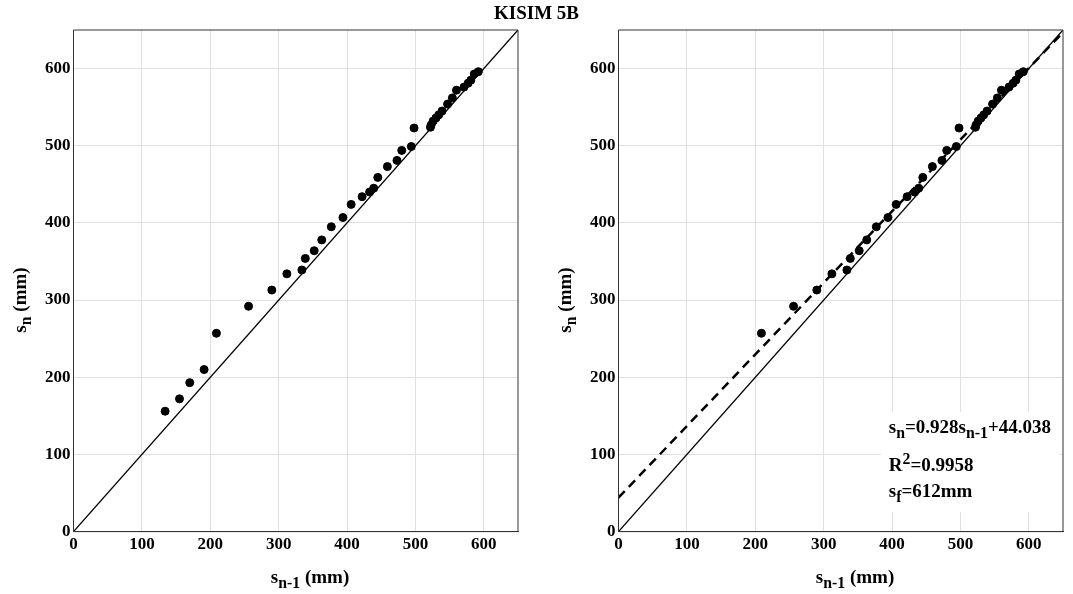 The width and height of the screenshot is (1073, 594). I want to click on annotation: R$^{2}$=0.9958, so click(931, 463).